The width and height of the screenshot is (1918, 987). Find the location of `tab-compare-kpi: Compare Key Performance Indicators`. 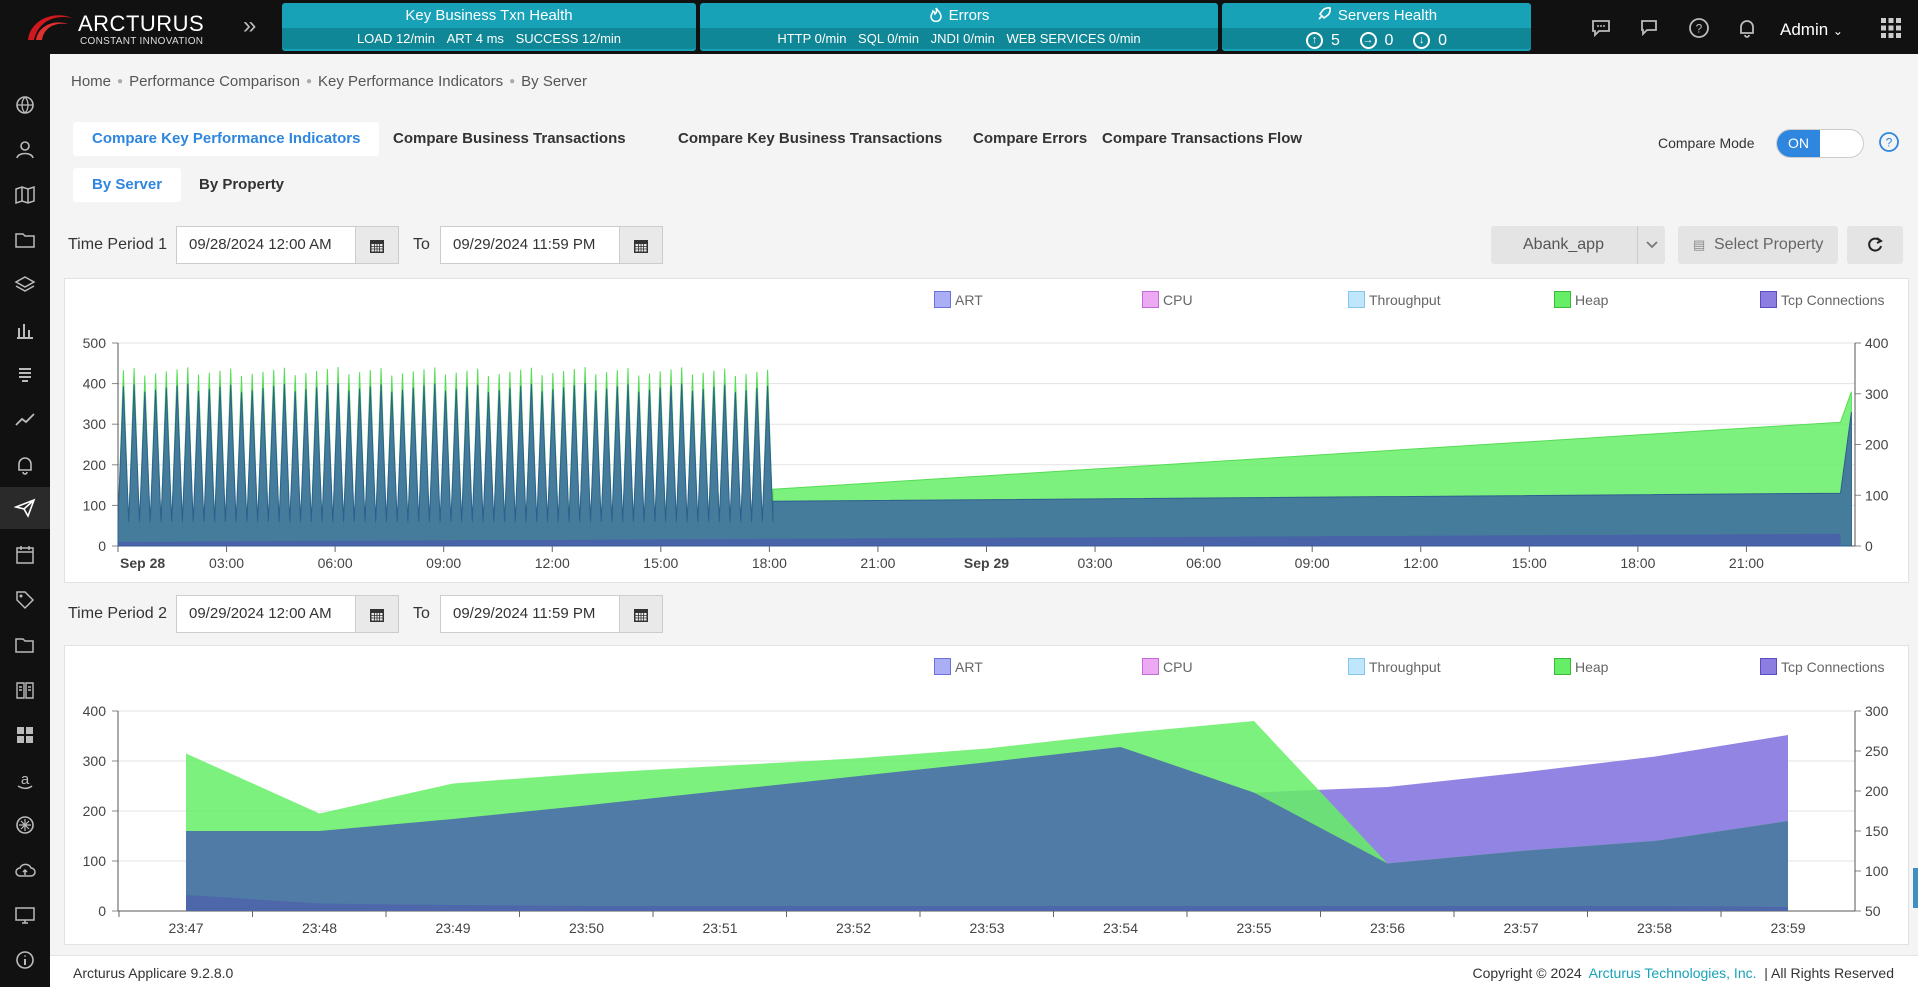

tab-compare-kpi: Compare Key Performance Indicators is located at coordinates (226, 139).